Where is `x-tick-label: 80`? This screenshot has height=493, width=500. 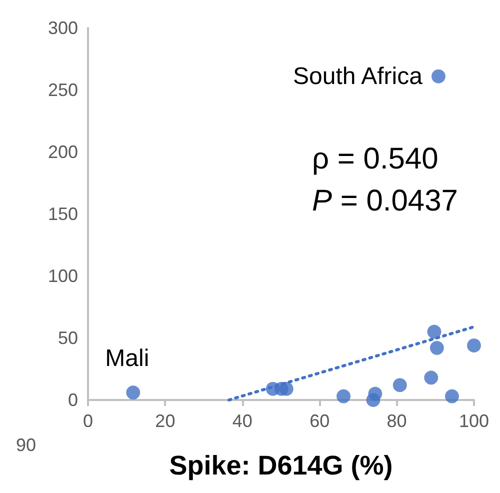
x-tick-label: 80 is located at coordinates (396, 421).